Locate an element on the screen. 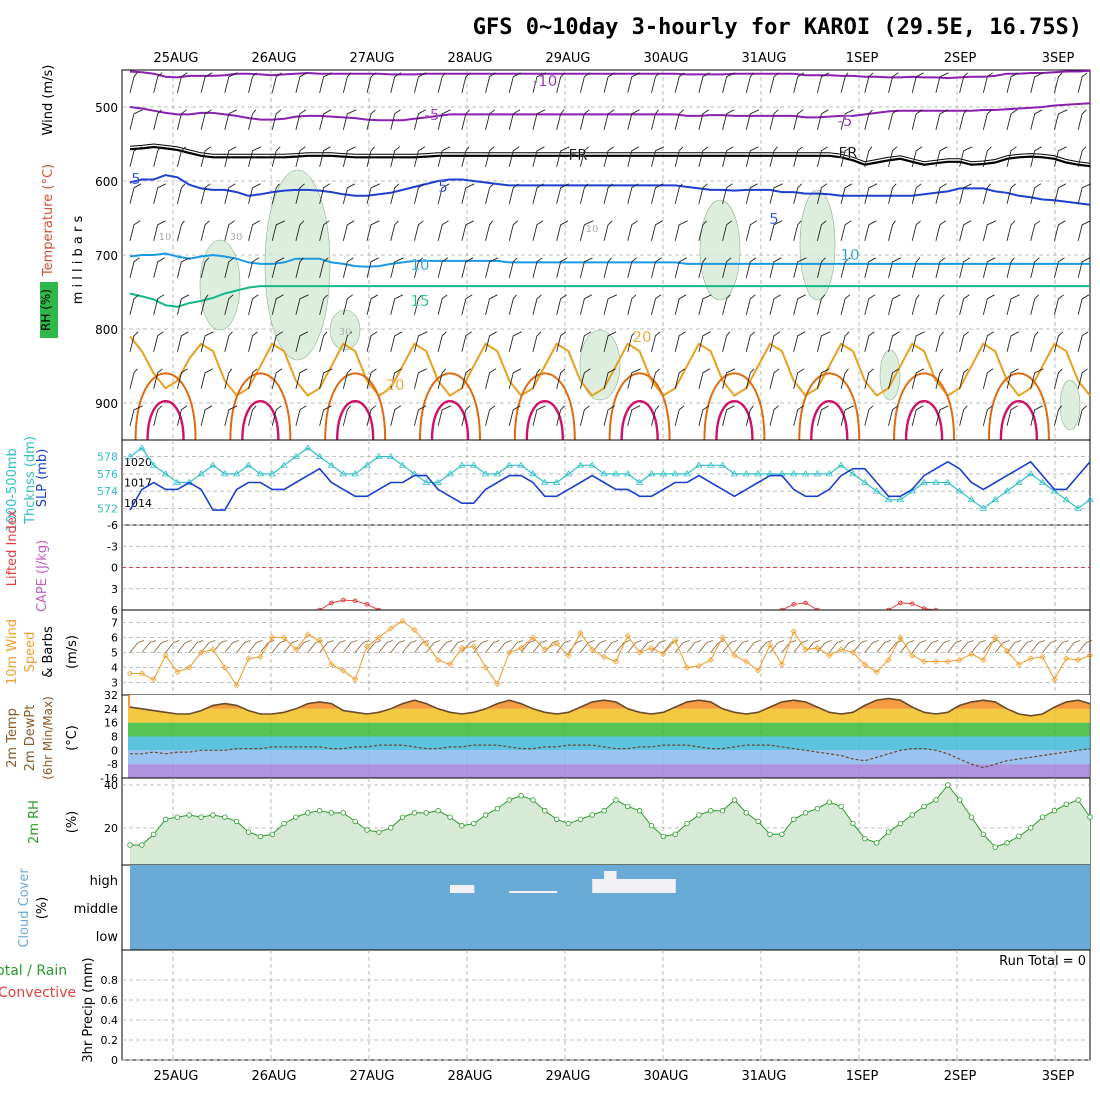 The width and height of the screenshot is (1100, 1104). dewpt-axis-label: 2m DewPt is located at coordinates (30, 738).